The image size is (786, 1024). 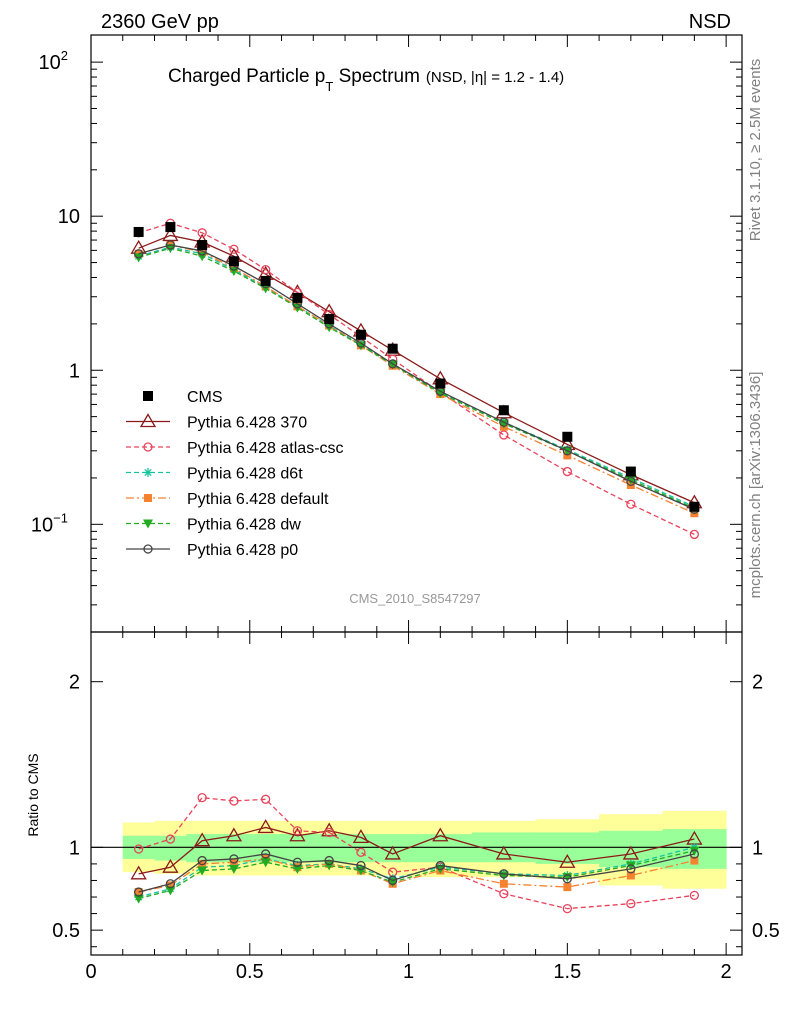 What do you see at coordinates (766, 931) in the screenshot?
I see `ratio-y-tick-label-right: 0.5` at bounding box center [766, 931].